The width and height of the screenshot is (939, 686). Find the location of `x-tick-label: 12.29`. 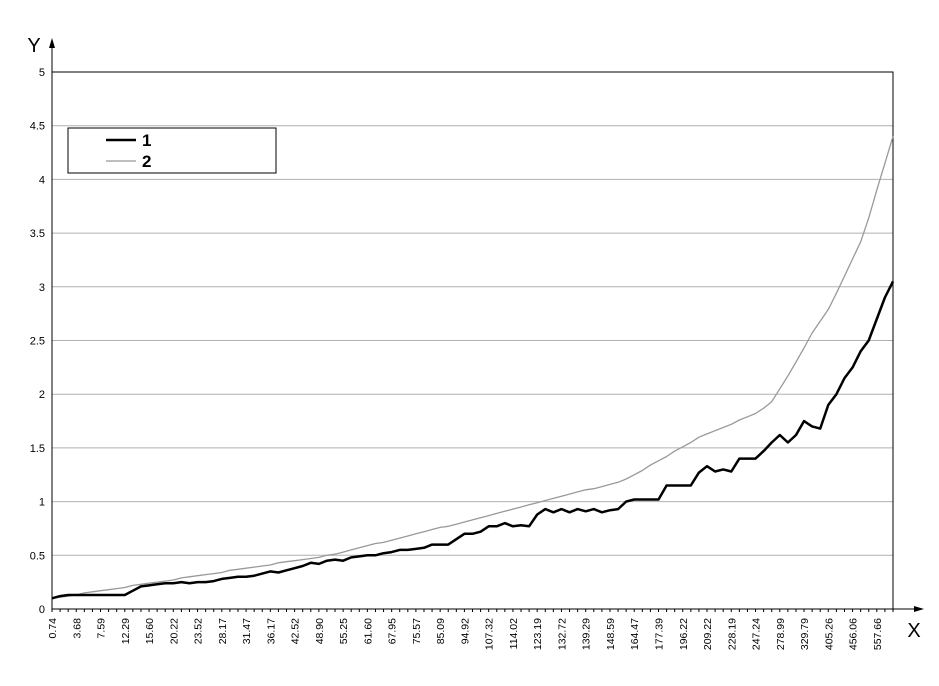

x-tick-label: 12.29 is located at coordinates (126, 631).